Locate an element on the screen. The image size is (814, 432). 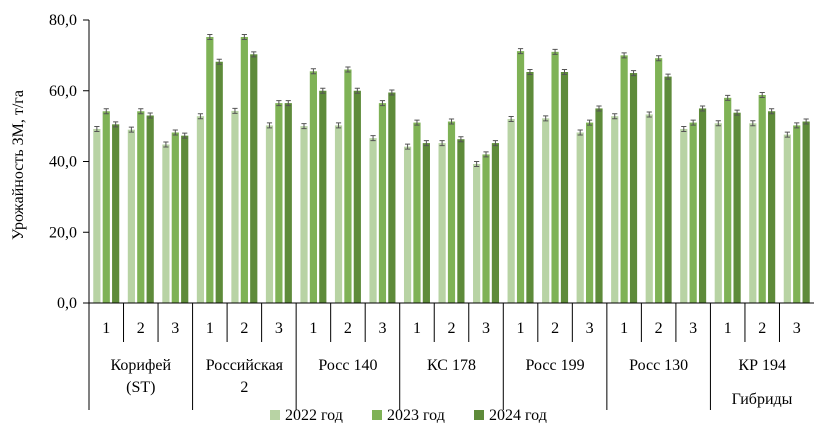
legend: 2022 год 2023 год 2024 год is located at coordinates (408, 415).